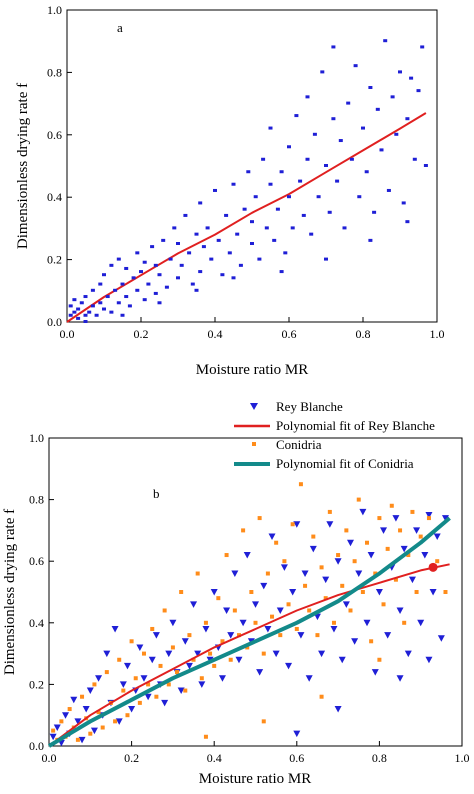  I want to click on chart-a-x-tick-label: 0.4, so click(215, 334).